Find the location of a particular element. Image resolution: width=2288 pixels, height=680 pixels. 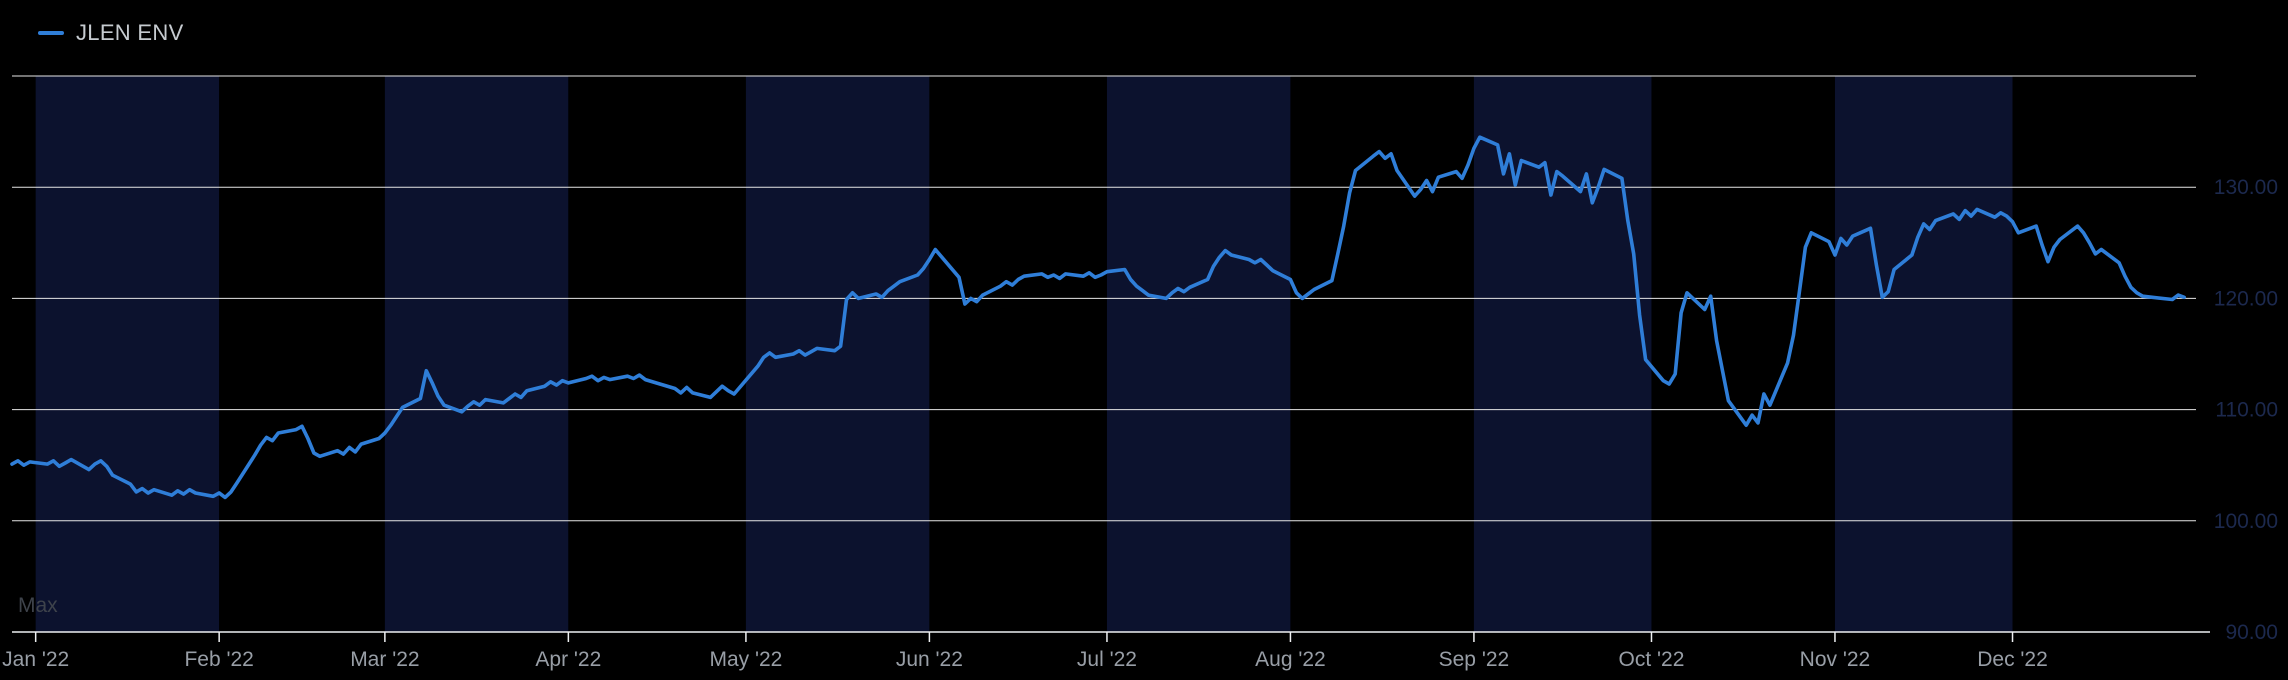

y-axis-label: 100.00 is located at coordinates (2246, 521).